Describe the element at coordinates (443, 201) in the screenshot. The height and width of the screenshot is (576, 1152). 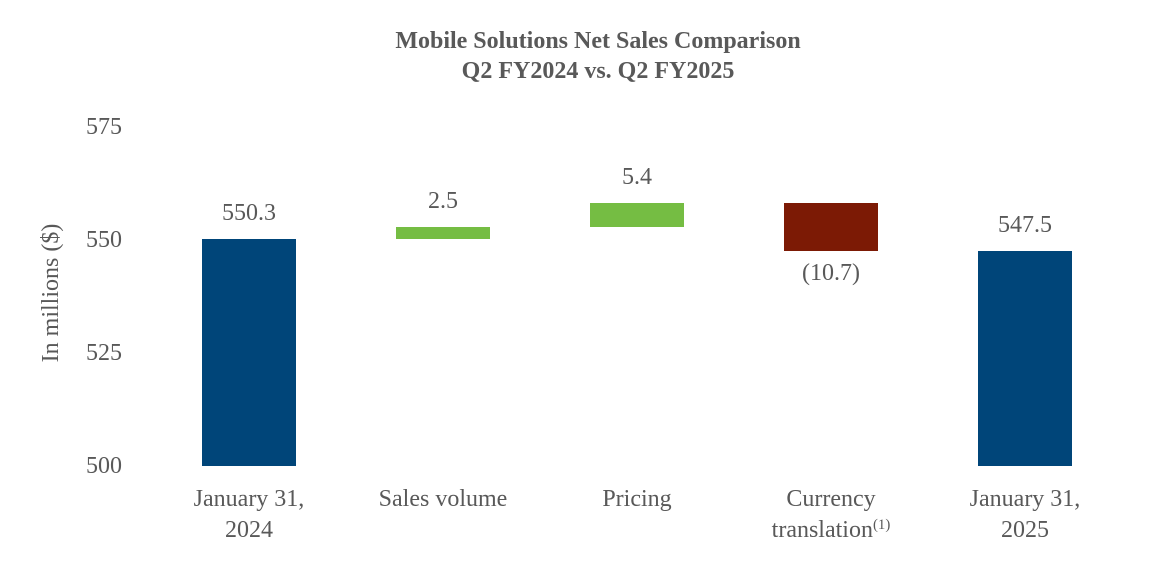
I see `value-label-sales-volume: 2.5` at that location.